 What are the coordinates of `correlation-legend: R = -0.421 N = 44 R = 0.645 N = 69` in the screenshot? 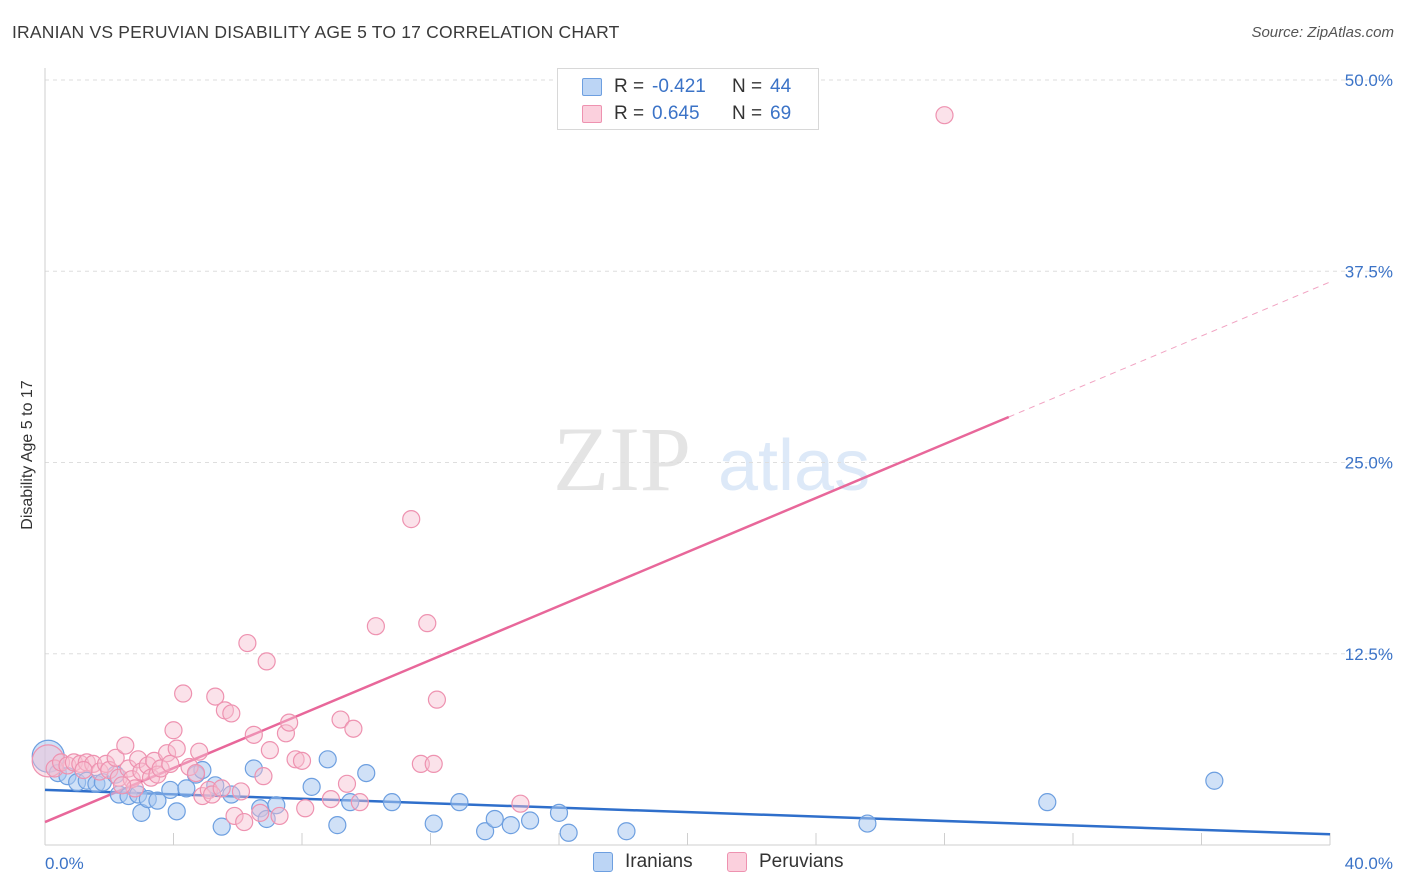 It's located at (688, 99).